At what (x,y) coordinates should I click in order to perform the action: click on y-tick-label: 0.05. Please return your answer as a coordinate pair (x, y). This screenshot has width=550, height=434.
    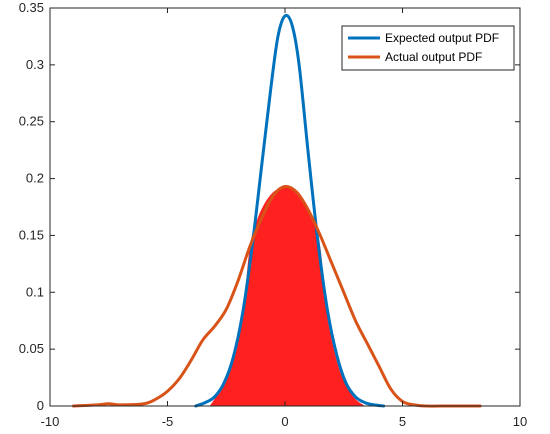
    Looking at the image, I should click on (31, 348).